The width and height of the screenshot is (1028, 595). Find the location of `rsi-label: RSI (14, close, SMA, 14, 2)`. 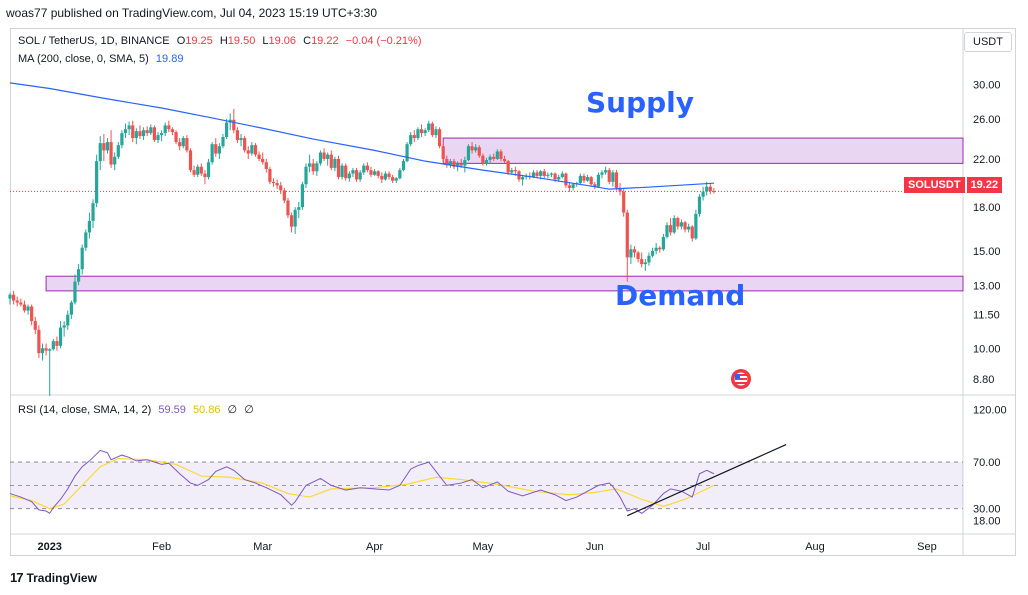

rsi-label: RSI (14, close, SMA, 14, 2) is located at coordinates (85, 410).